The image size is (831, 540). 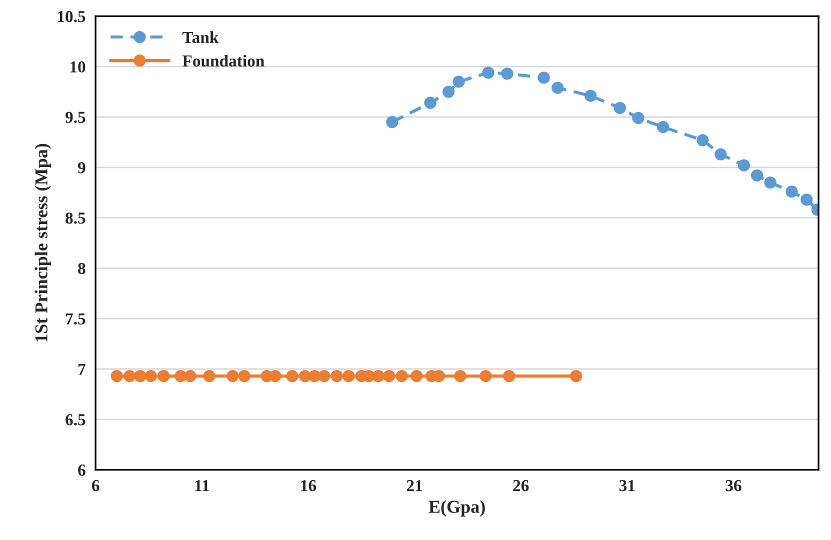 I want to click on x-tick-label: 11, so click(x=202, y=486).